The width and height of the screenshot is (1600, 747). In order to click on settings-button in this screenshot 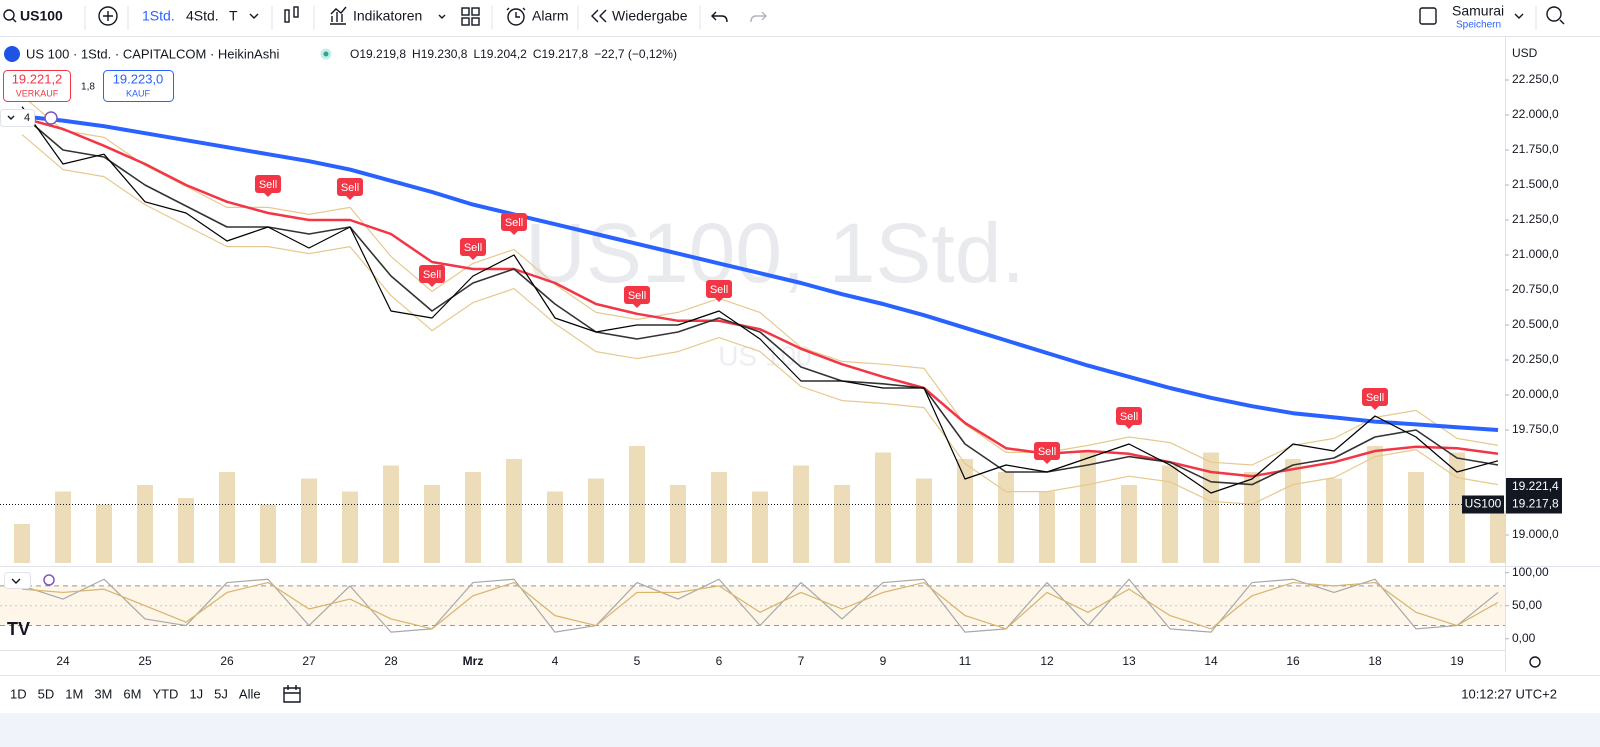, I will do `click(1535, 662)`.